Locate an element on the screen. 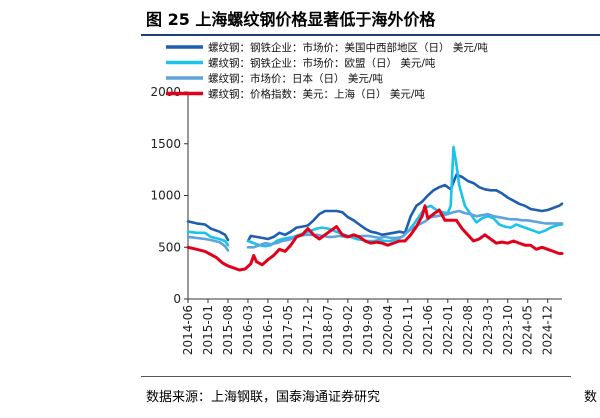 The width and height of the screenshot is (600, 418). x-tick-label: 2022-08 is located at coordinates (468, 330).